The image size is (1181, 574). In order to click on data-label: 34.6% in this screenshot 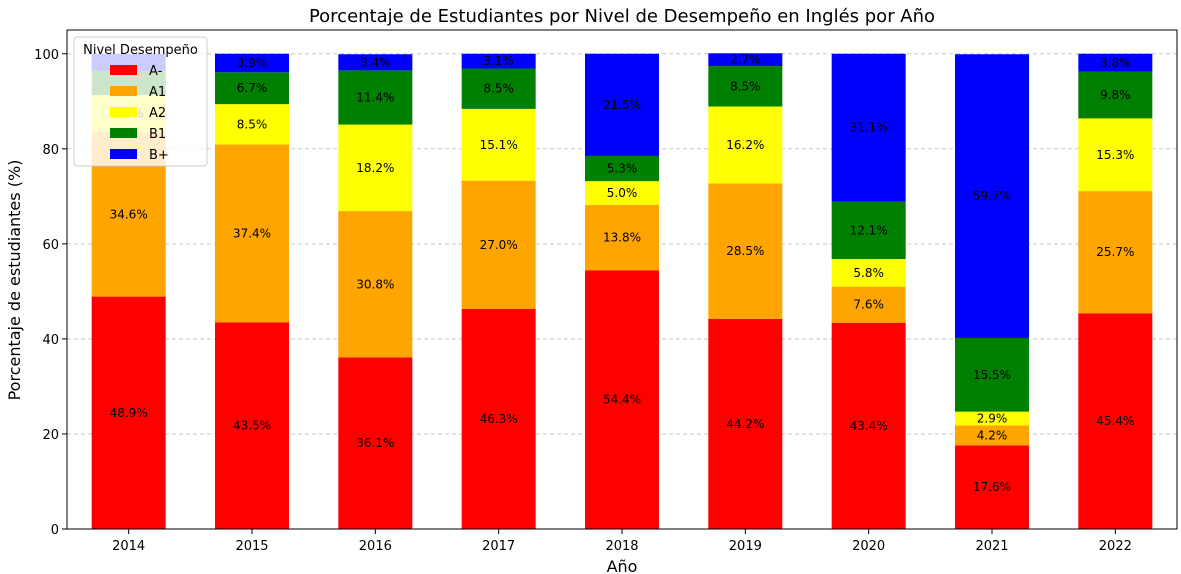, I will do `click(129, 214)`.